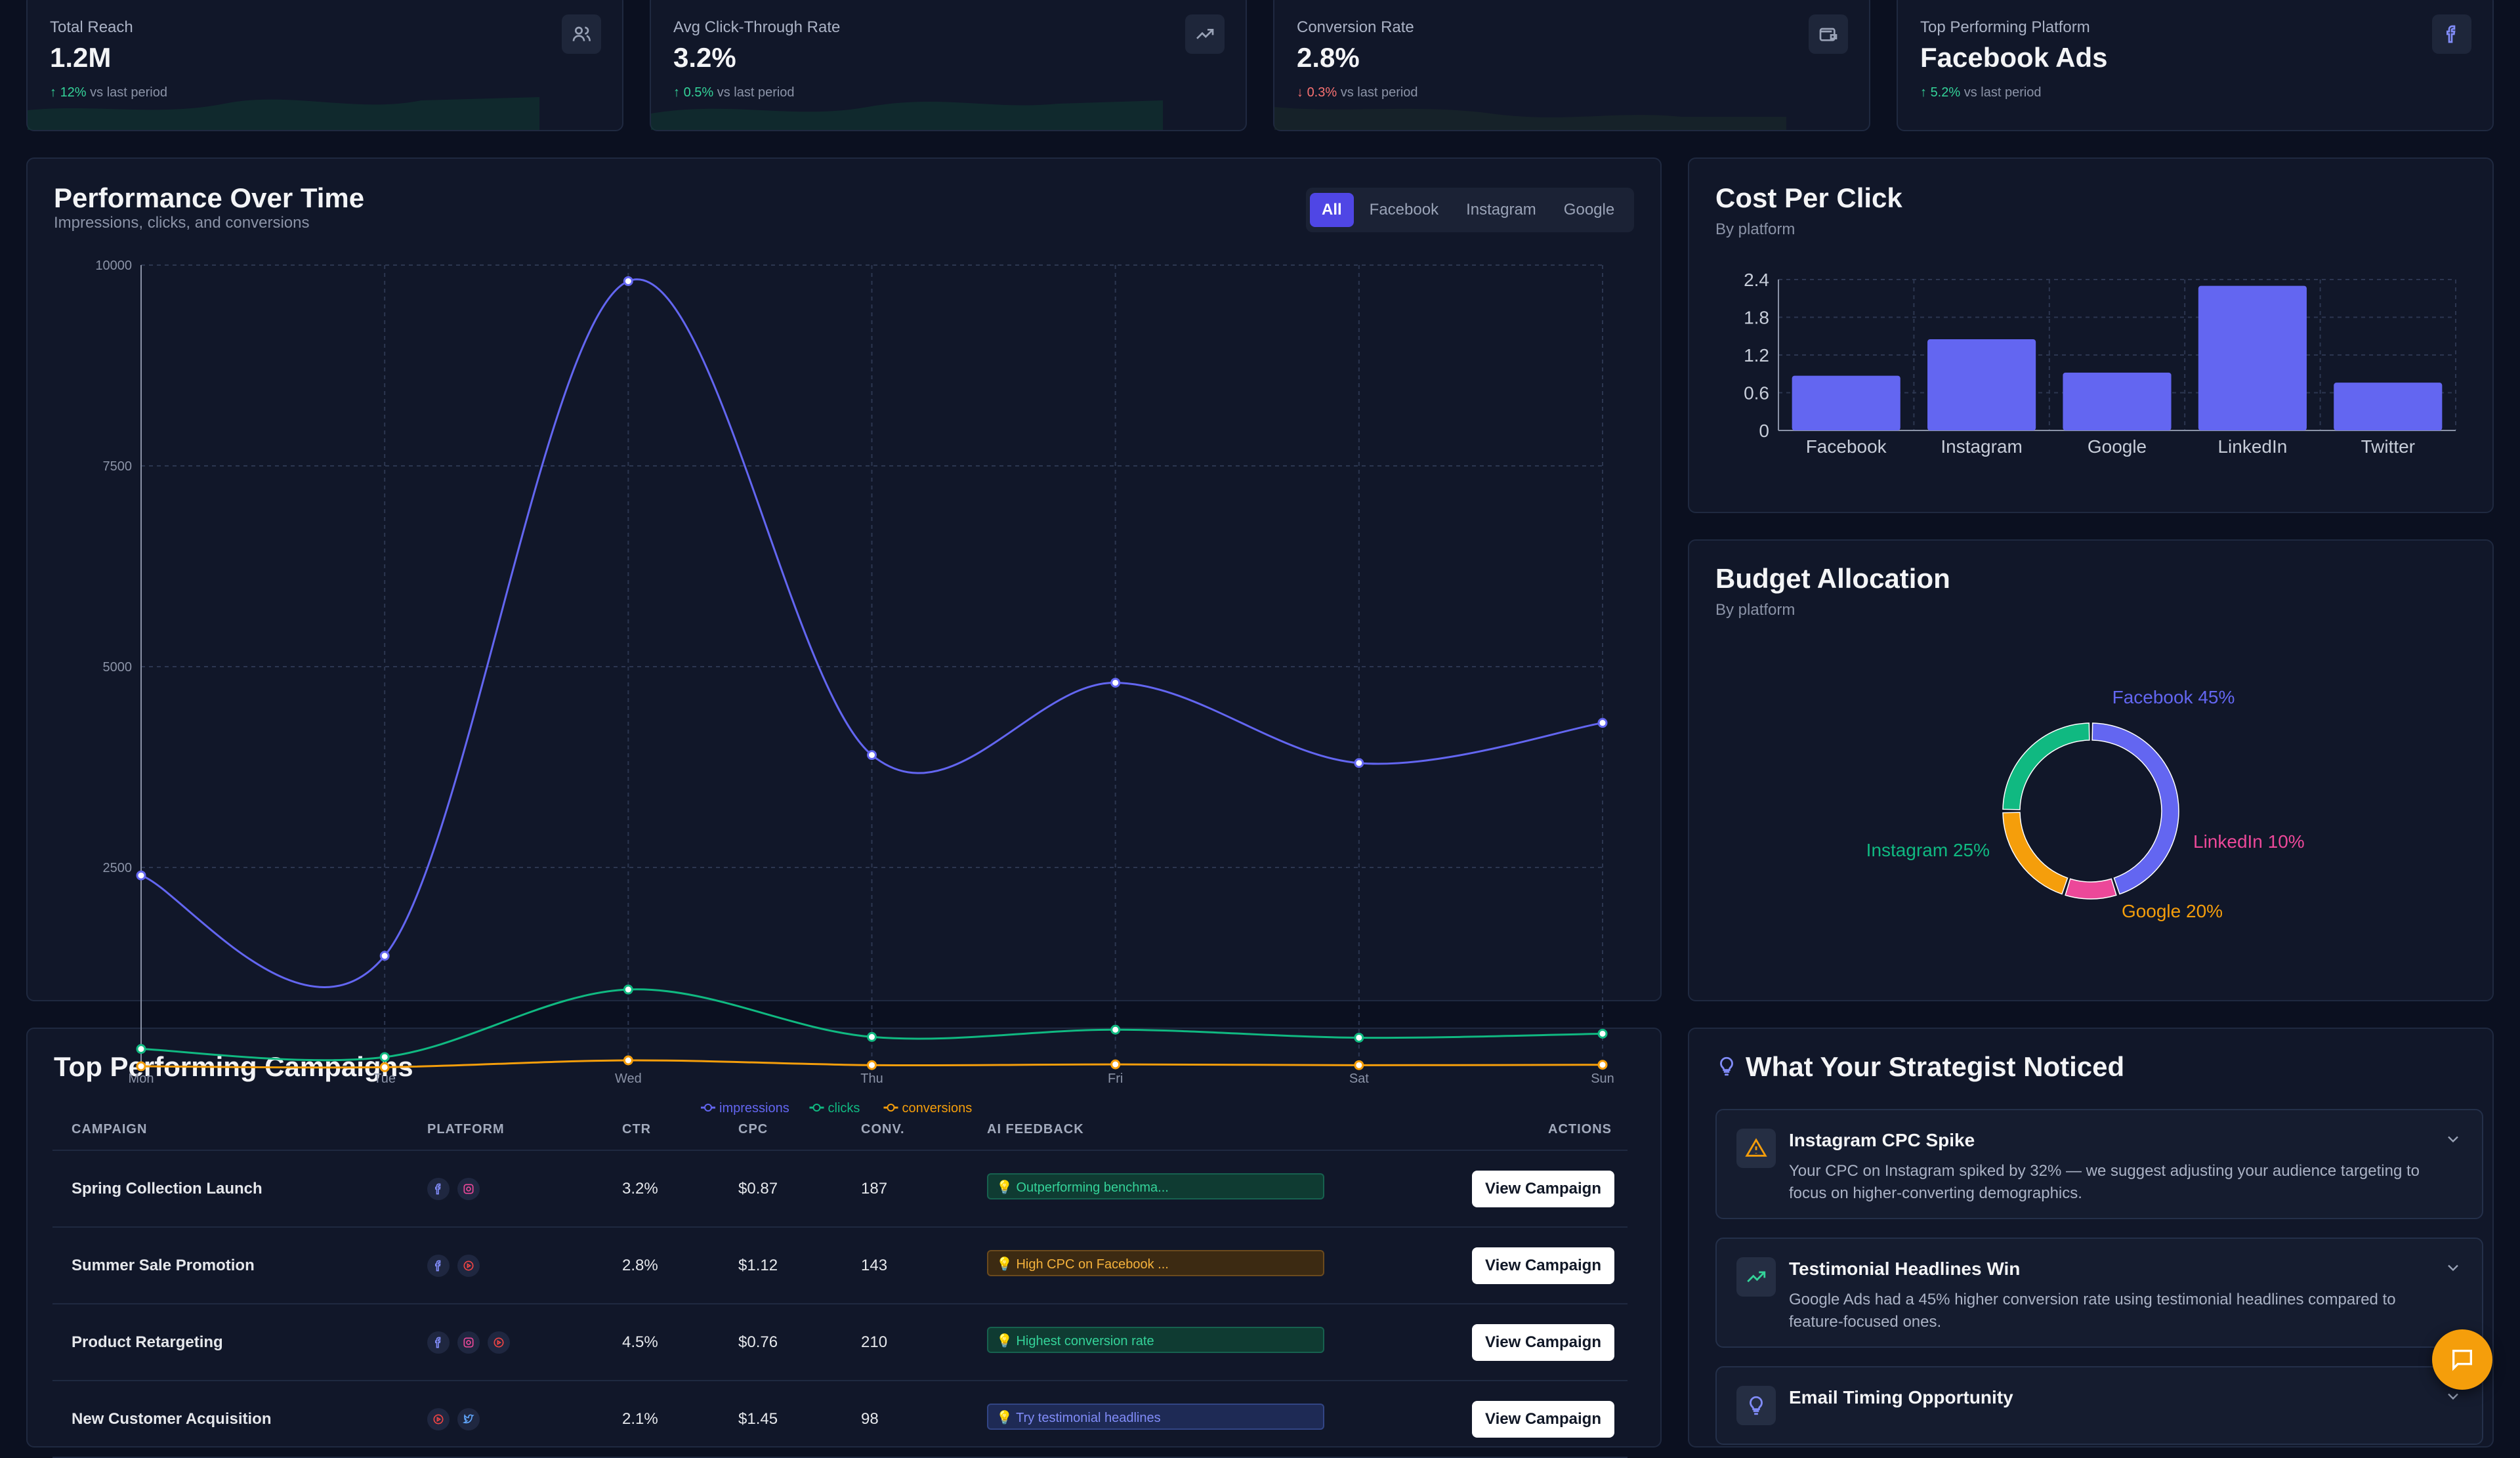 This screenshot has width=2520, height=1458. What do you see at coordinates (2099, 1405) in the screenshot?
I see `insight-card-email-timing: Email Timing Opportunity` at bounding box center [2099, 1405].